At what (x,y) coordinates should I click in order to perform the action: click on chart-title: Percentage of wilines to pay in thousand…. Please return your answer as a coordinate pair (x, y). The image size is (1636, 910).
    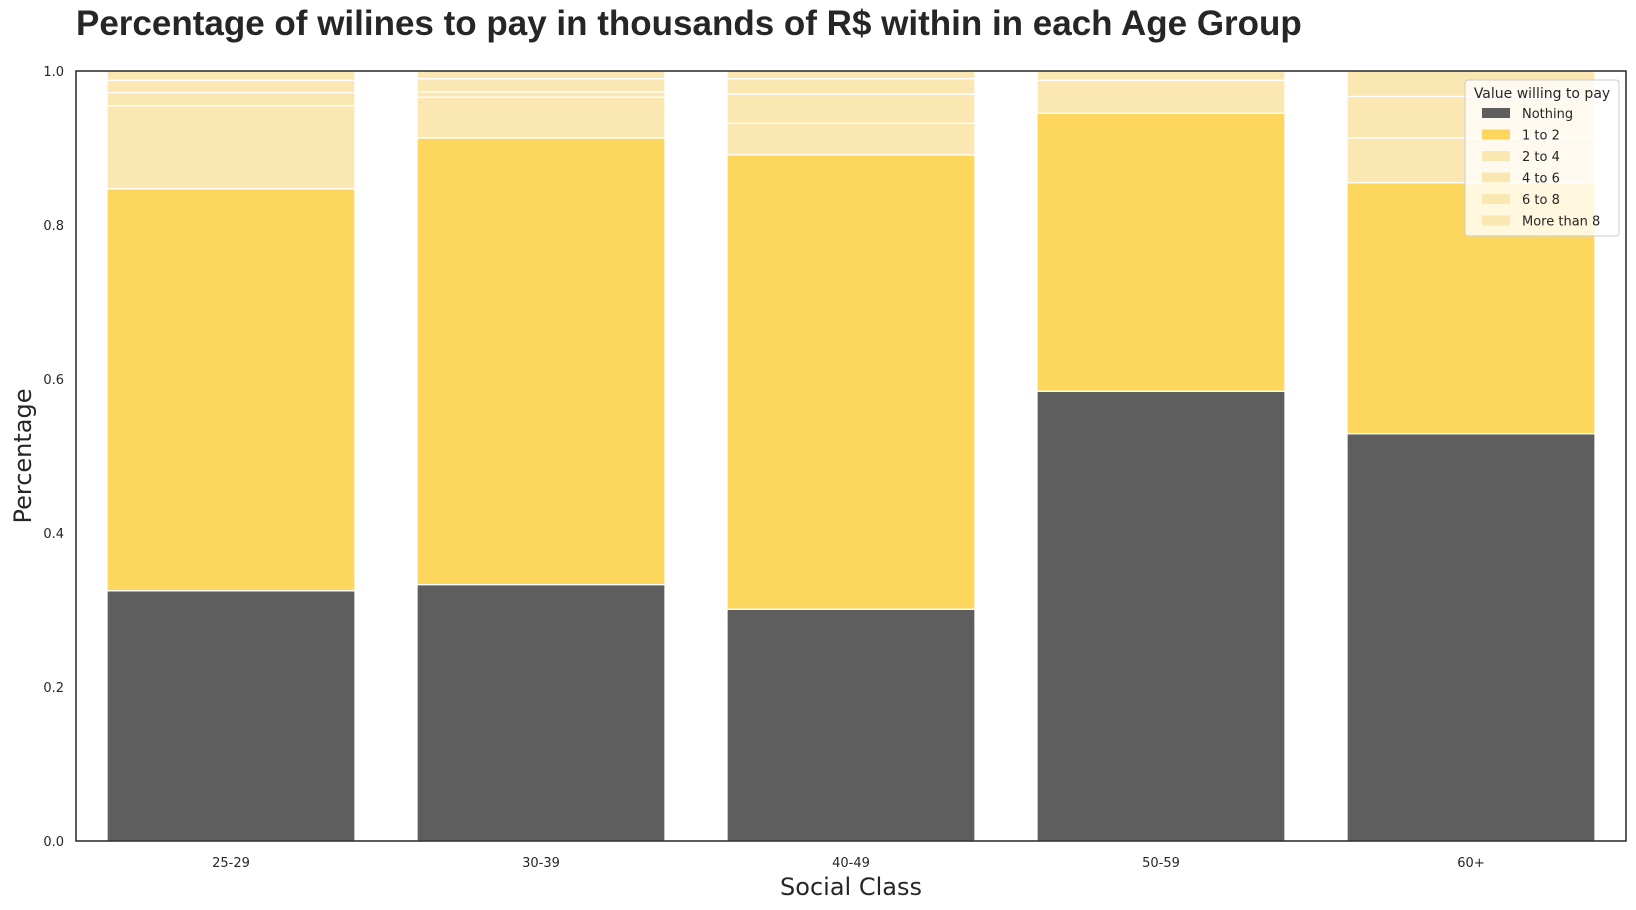
    Looking at the image, I should click on (689, 23).